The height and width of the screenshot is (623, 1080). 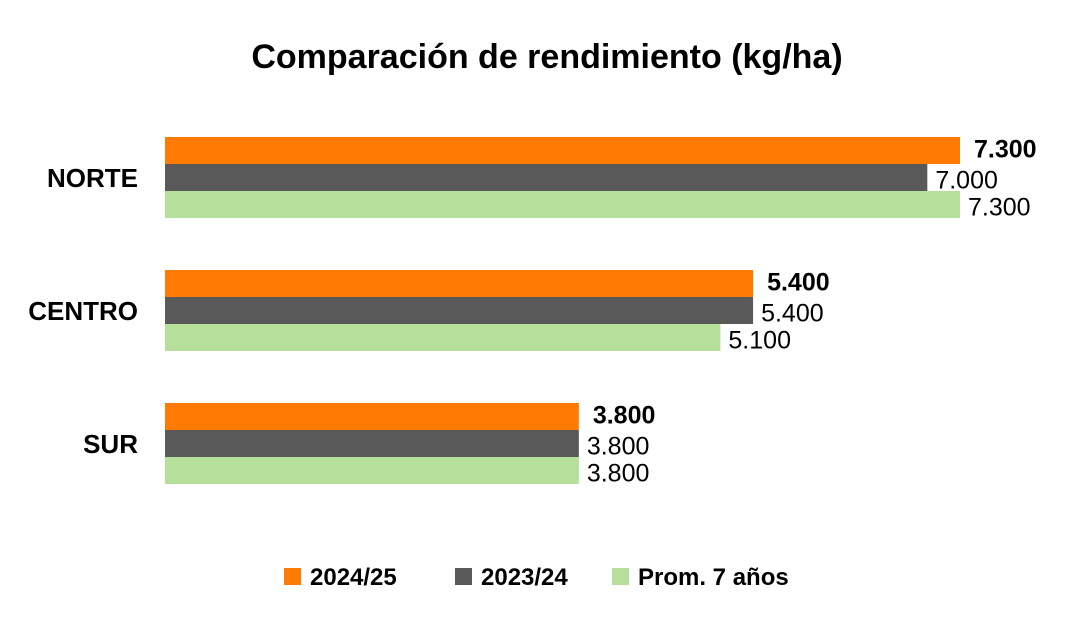 I want to click on category-label-centro: CENTRO, so click(x=83, y=311).